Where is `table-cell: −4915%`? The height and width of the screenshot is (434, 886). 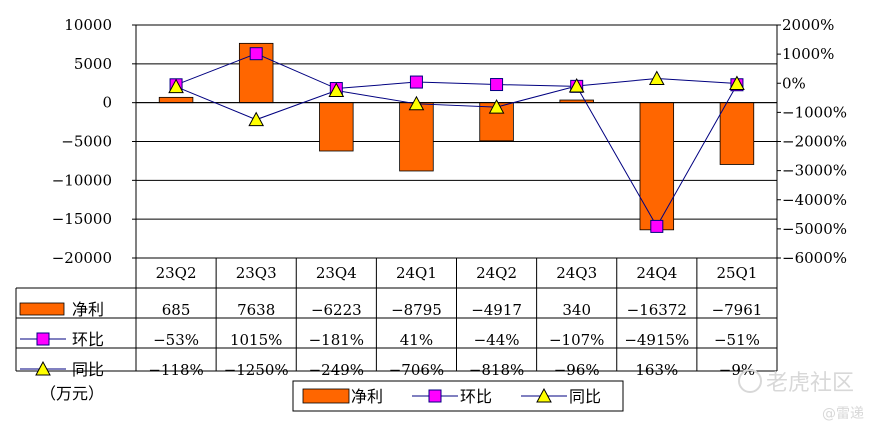 table-cell: −4915% is located at coordinates (656, 340).